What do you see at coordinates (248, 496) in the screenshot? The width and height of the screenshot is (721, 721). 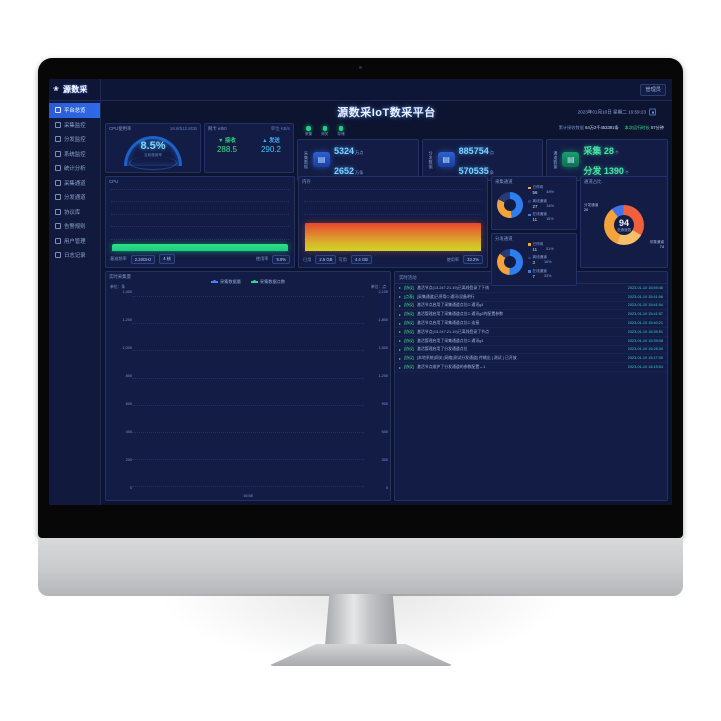 I see `x-axis-label: 16:58` at bounding box center [248, 496].